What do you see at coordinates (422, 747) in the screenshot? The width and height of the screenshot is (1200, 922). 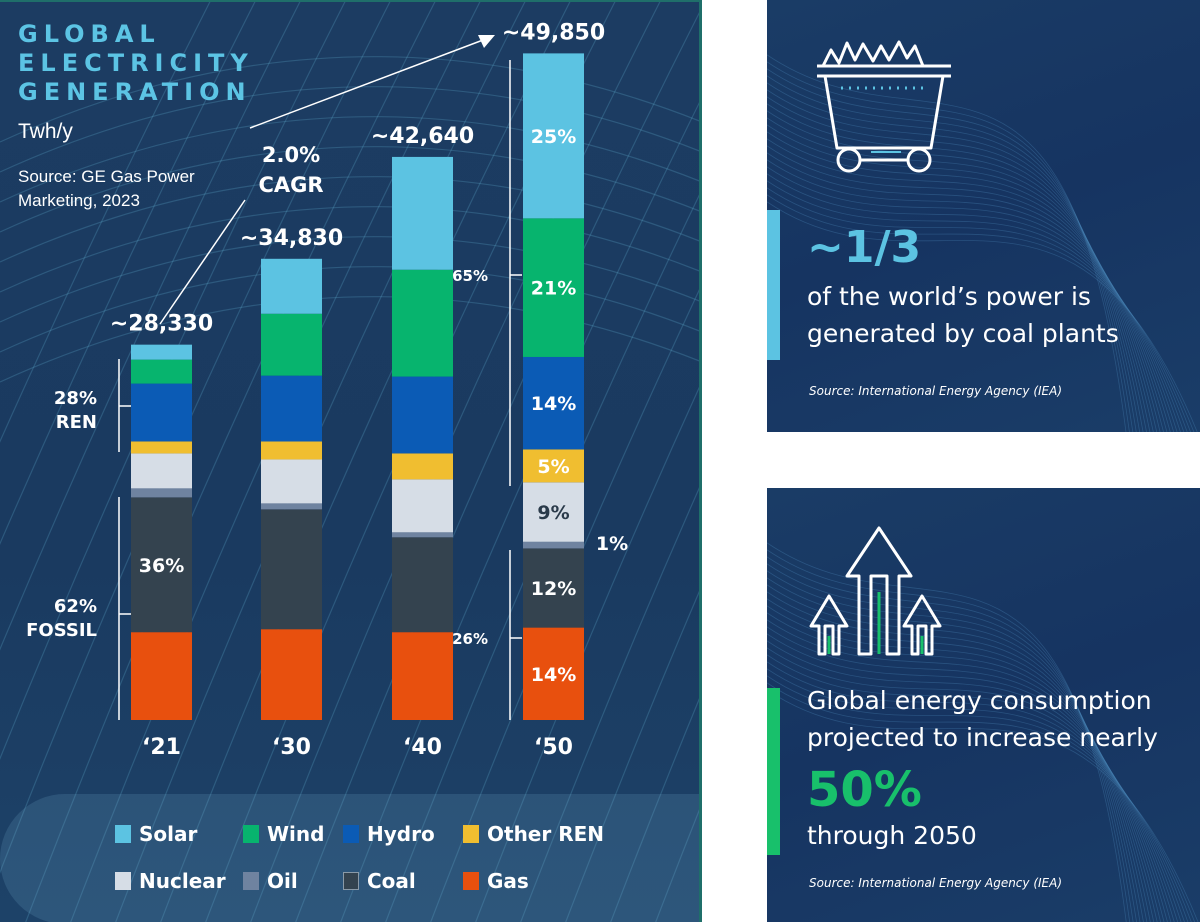 I see `x-tick-label: ‘40` at bounding box center [422, 747].